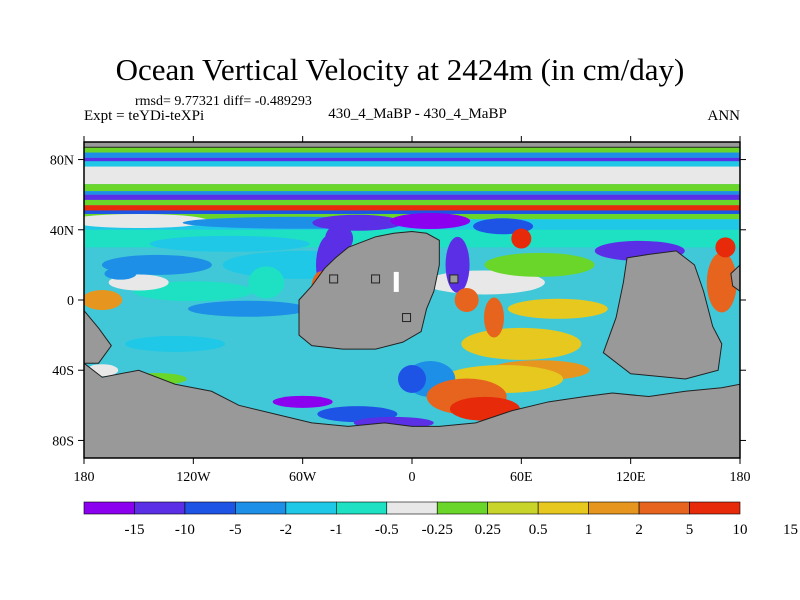 The image size is (800, 600). Describe the element at coordinates (790, 530) in the screenshot. I see `colorbar-label: 15` at that location.